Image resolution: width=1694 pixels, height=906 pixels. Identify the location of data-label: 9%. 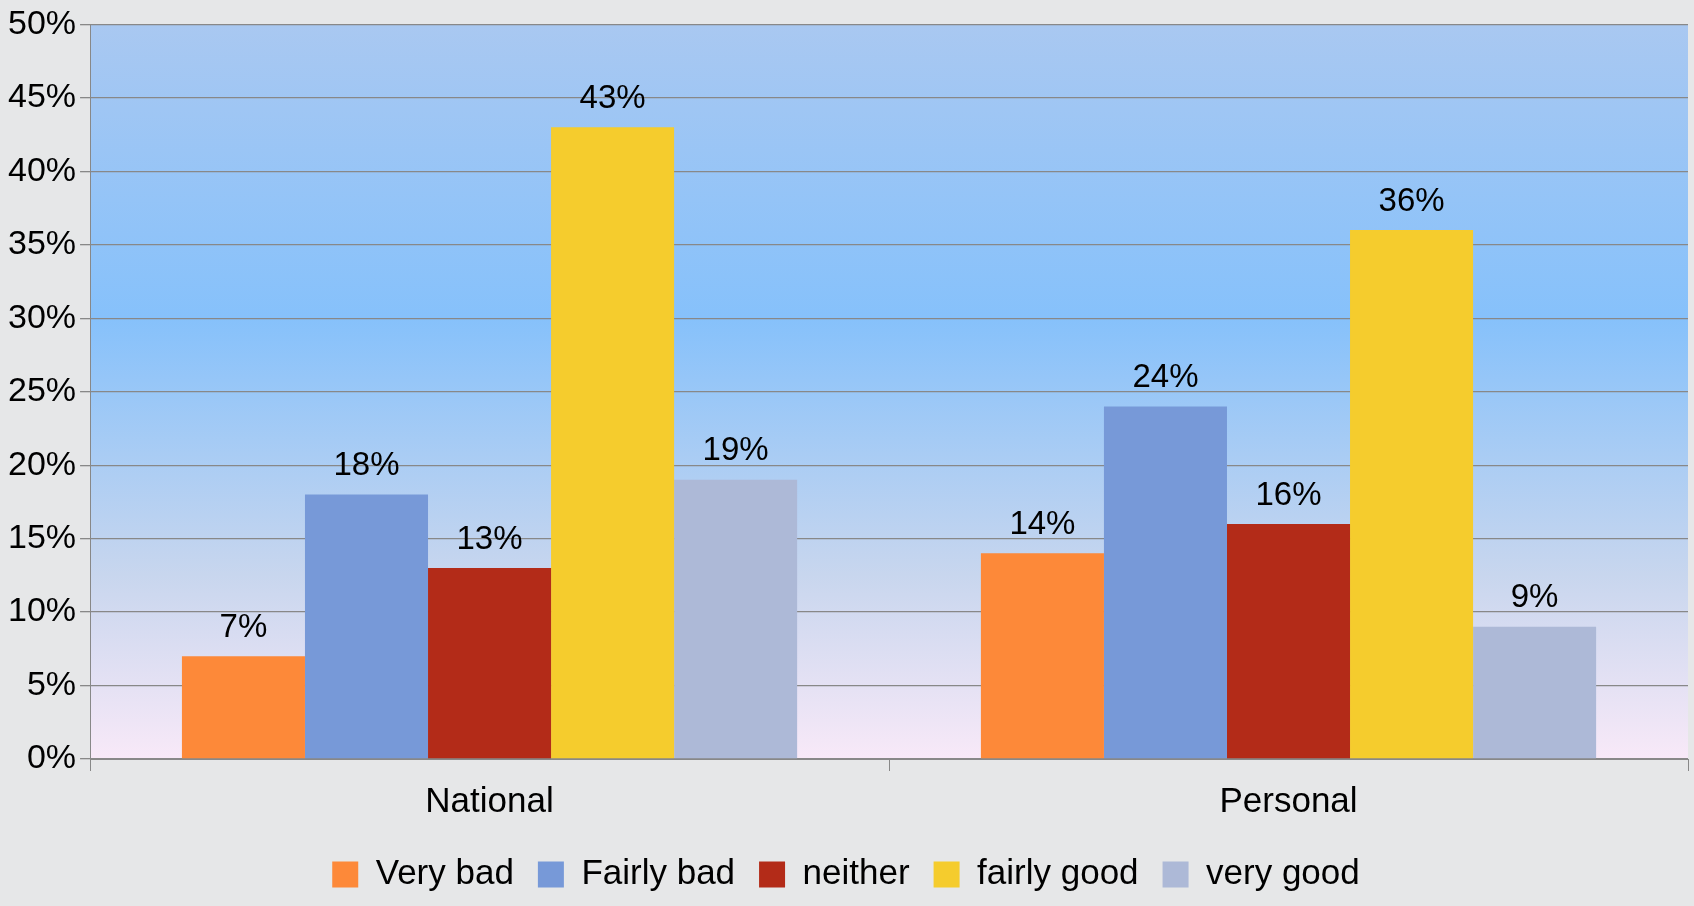
(1534, 596).